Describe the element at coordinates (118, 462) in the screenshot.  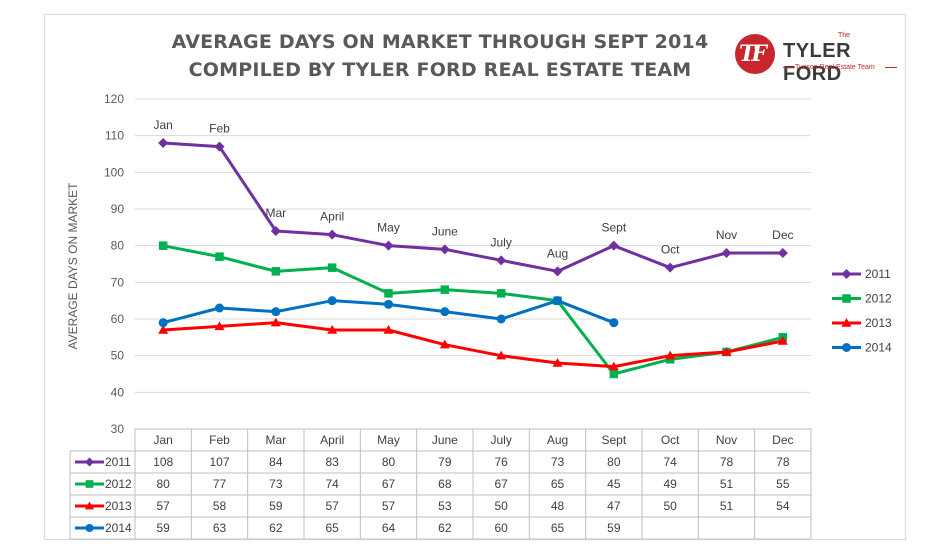
I see `table-series-label: 2011` at that location.